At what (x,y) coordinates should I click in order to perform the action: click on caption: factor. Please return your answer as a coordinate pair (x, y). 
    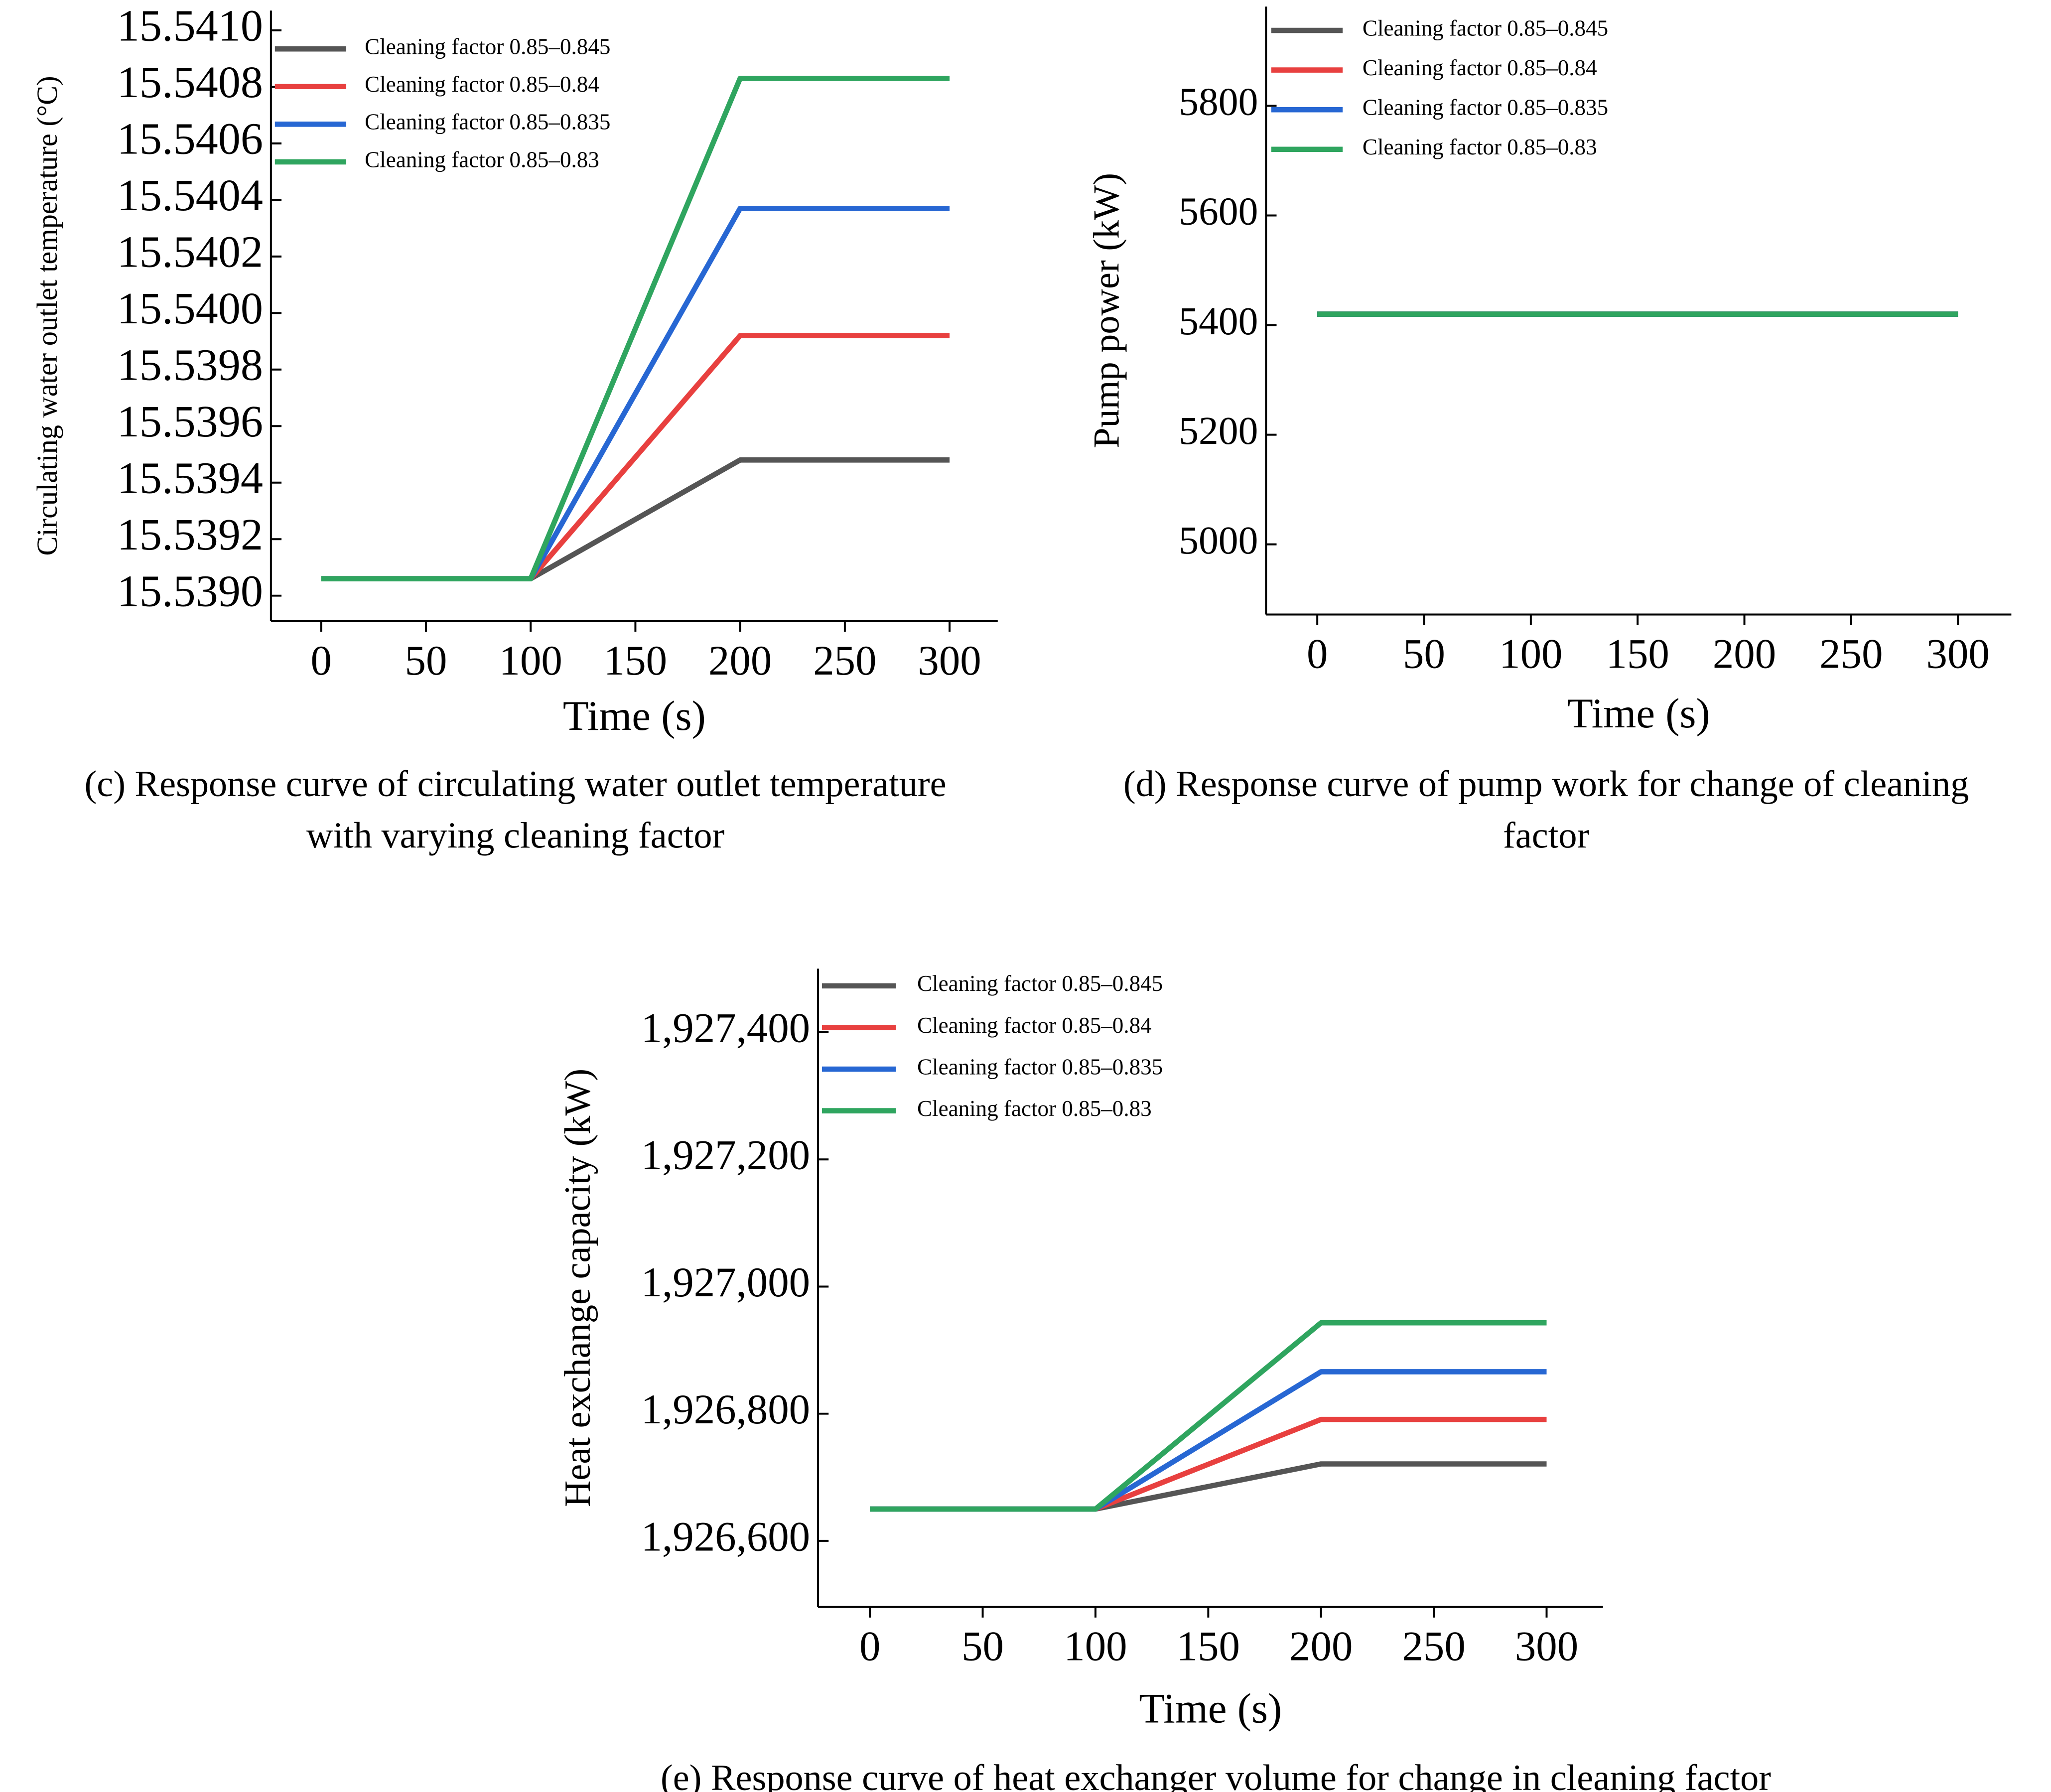
    Looking at the image, I should click on (1546, 836).